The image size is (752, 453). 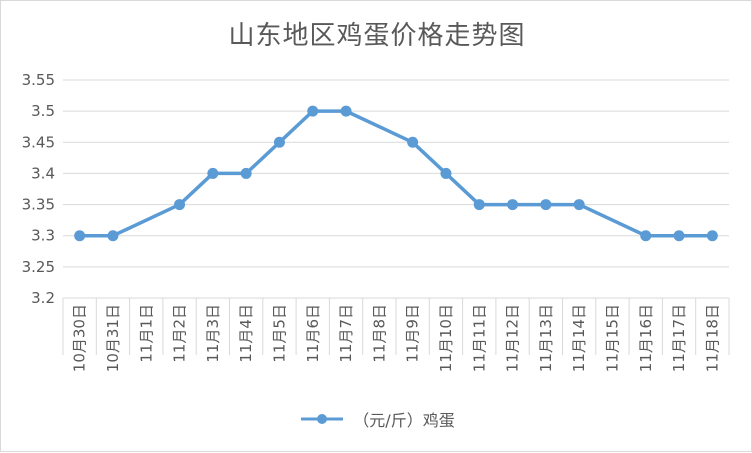 What do you see at coordinates (246, 333) in the screenshot?
I see `x-tick-label: 11月4日` at bounding box center [246, 333].